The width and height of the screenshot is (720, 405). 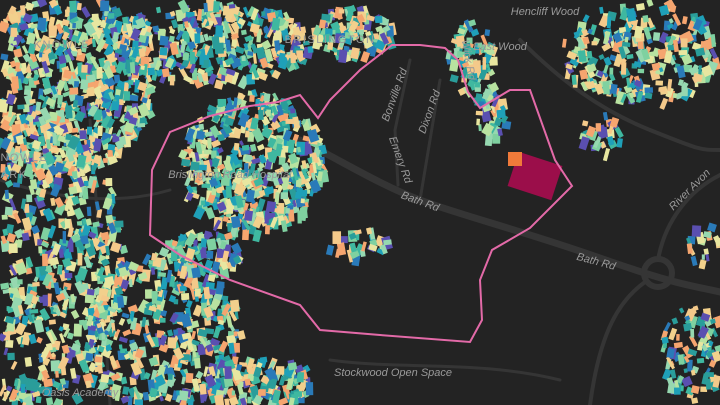 What do you see at coordinates (617, 342) in the screenshot?
I see `road` at bounding box center [617, 342].